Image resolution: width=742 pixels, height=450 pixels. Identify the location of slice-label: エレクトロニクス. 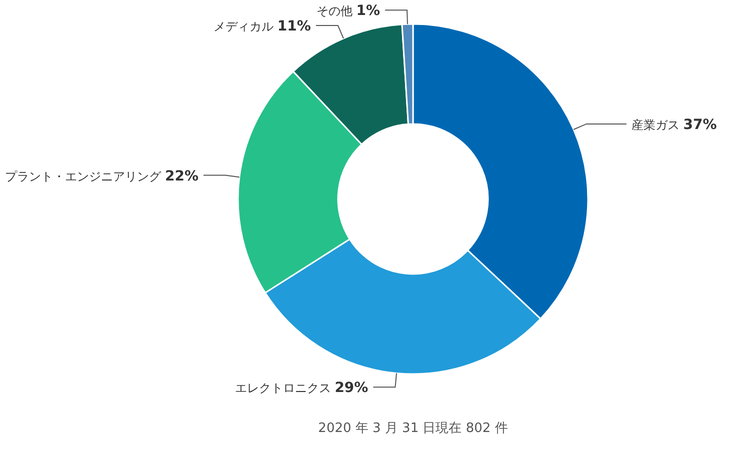
(284, 388).